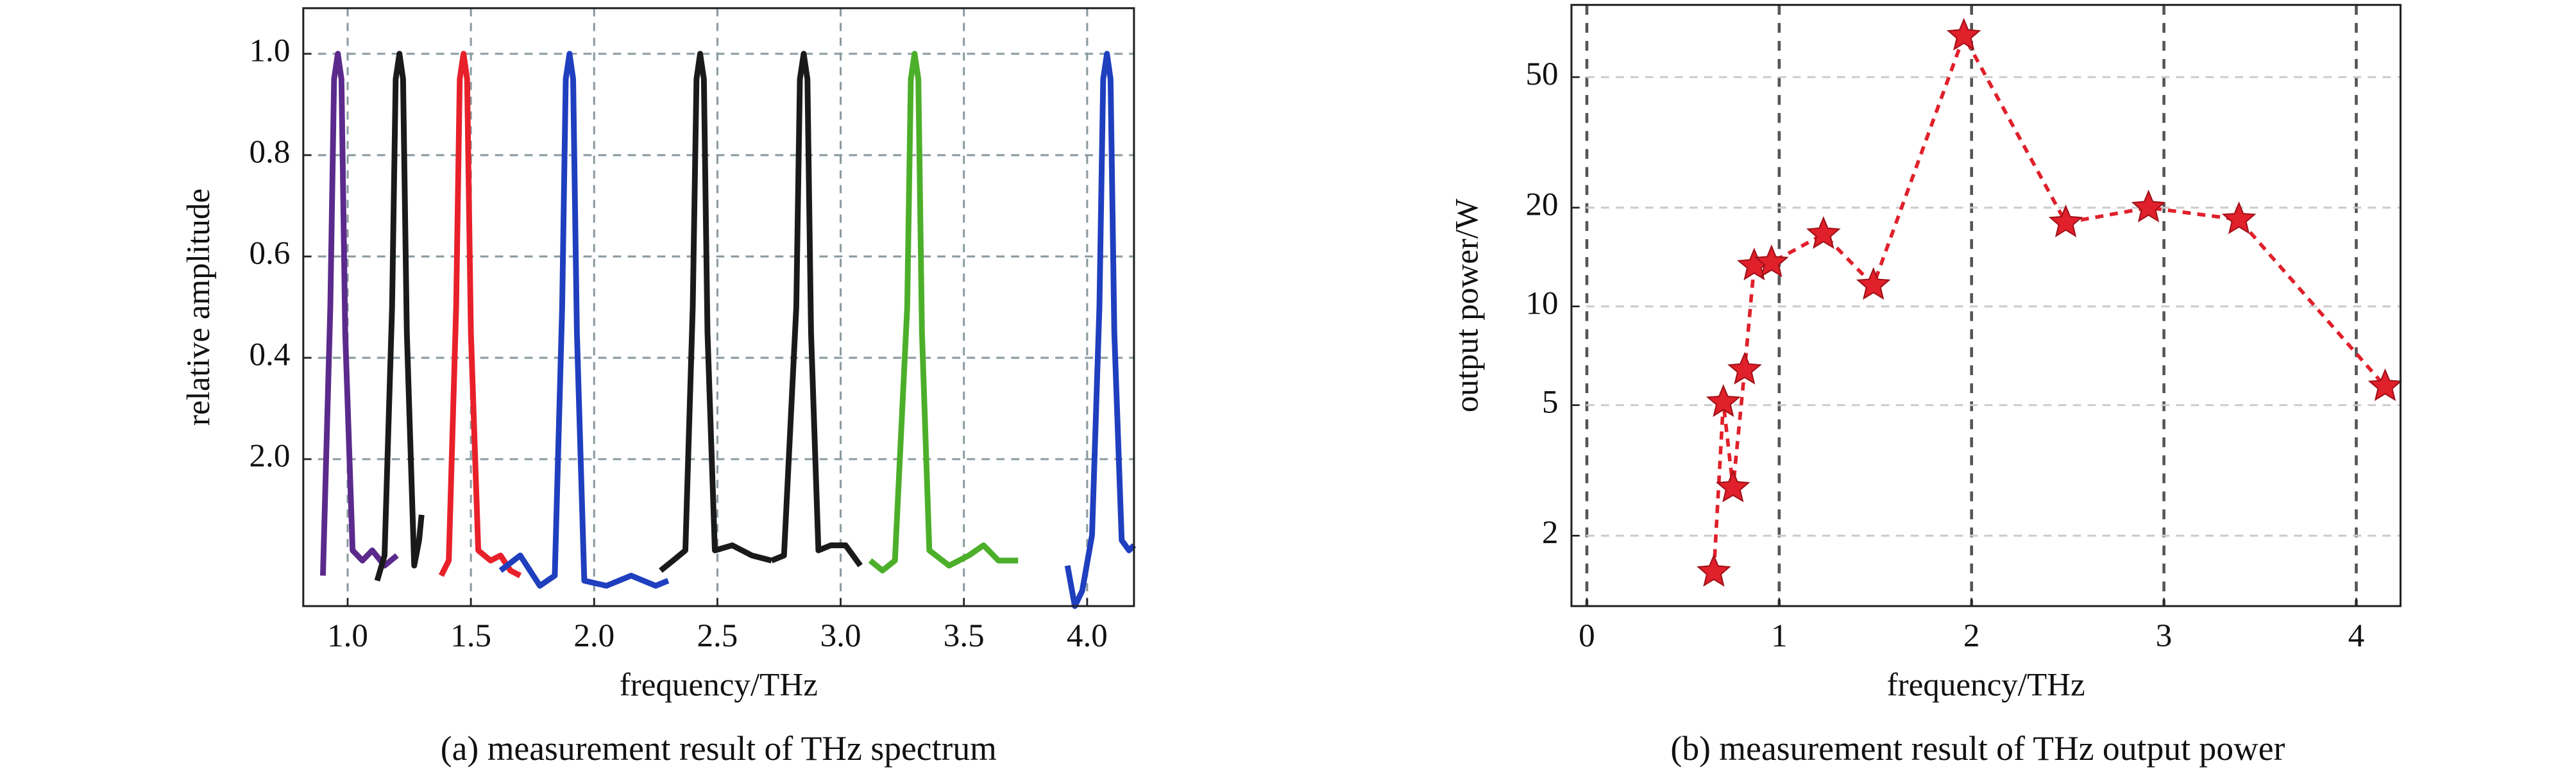 The height and width of the screenshot is (783, 2576). Describe the element at coordinates (270, 355) in the screenshot. I see `y-tick-label: 0.4` at that location.